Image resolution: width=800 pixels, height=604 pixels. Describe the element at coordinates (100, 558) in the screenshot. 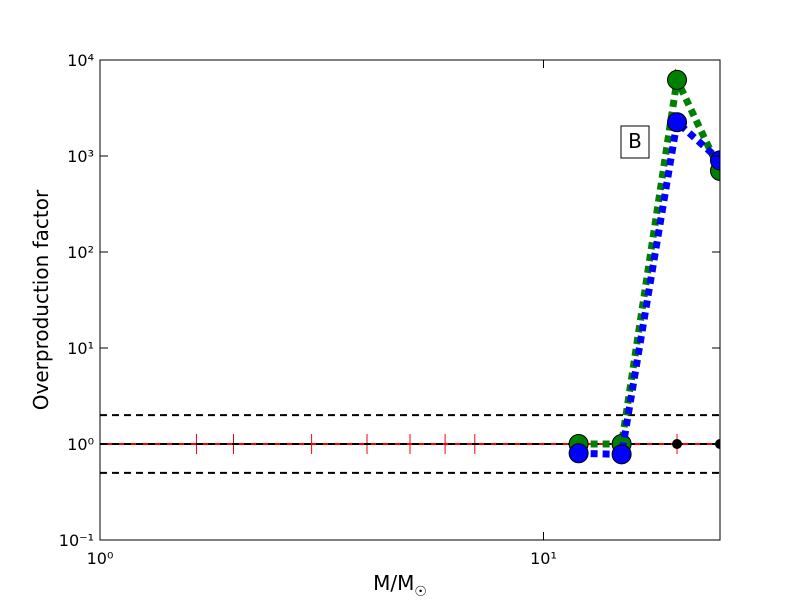

I see `x-tick-label: 10⁰` at that location.